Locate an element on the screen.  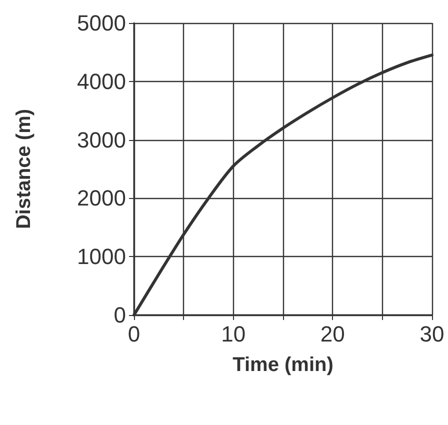
y-tick-label: 2000 is located at coordinates (101, 198).